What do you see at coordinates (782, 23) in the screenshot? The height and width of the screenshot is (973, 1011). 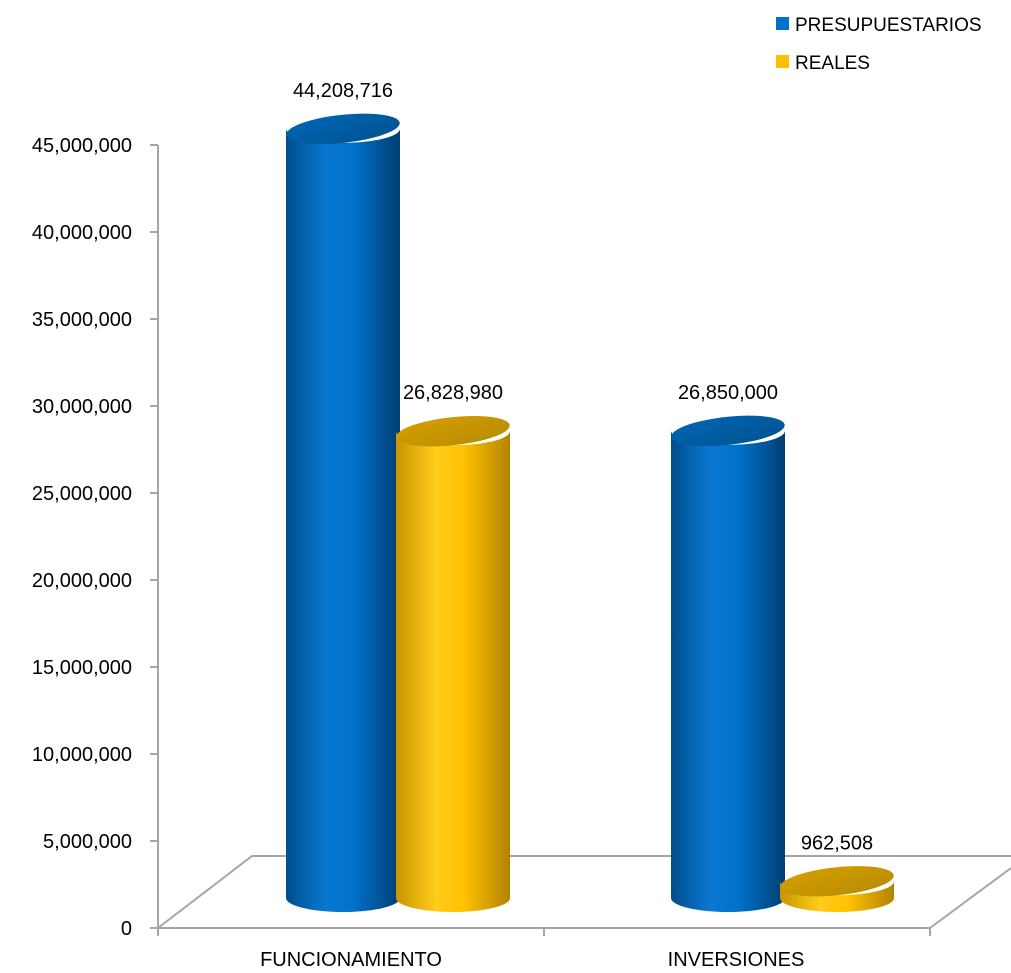 I see `legend-swatch-presupuestarios` at bounding box center [782, 23].